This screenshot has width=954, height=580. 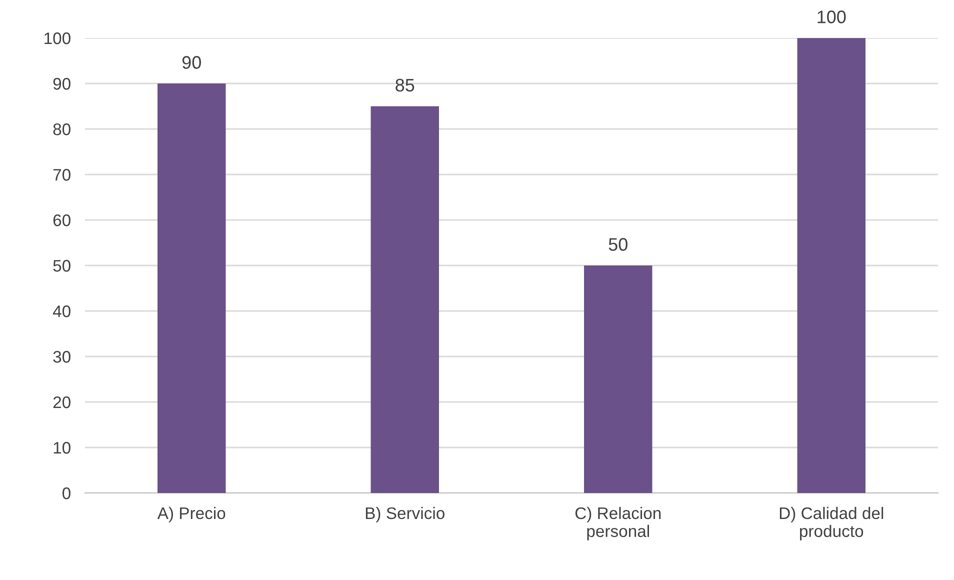 I want to click on y-tick-label: 90, so click(x=61, y=84).